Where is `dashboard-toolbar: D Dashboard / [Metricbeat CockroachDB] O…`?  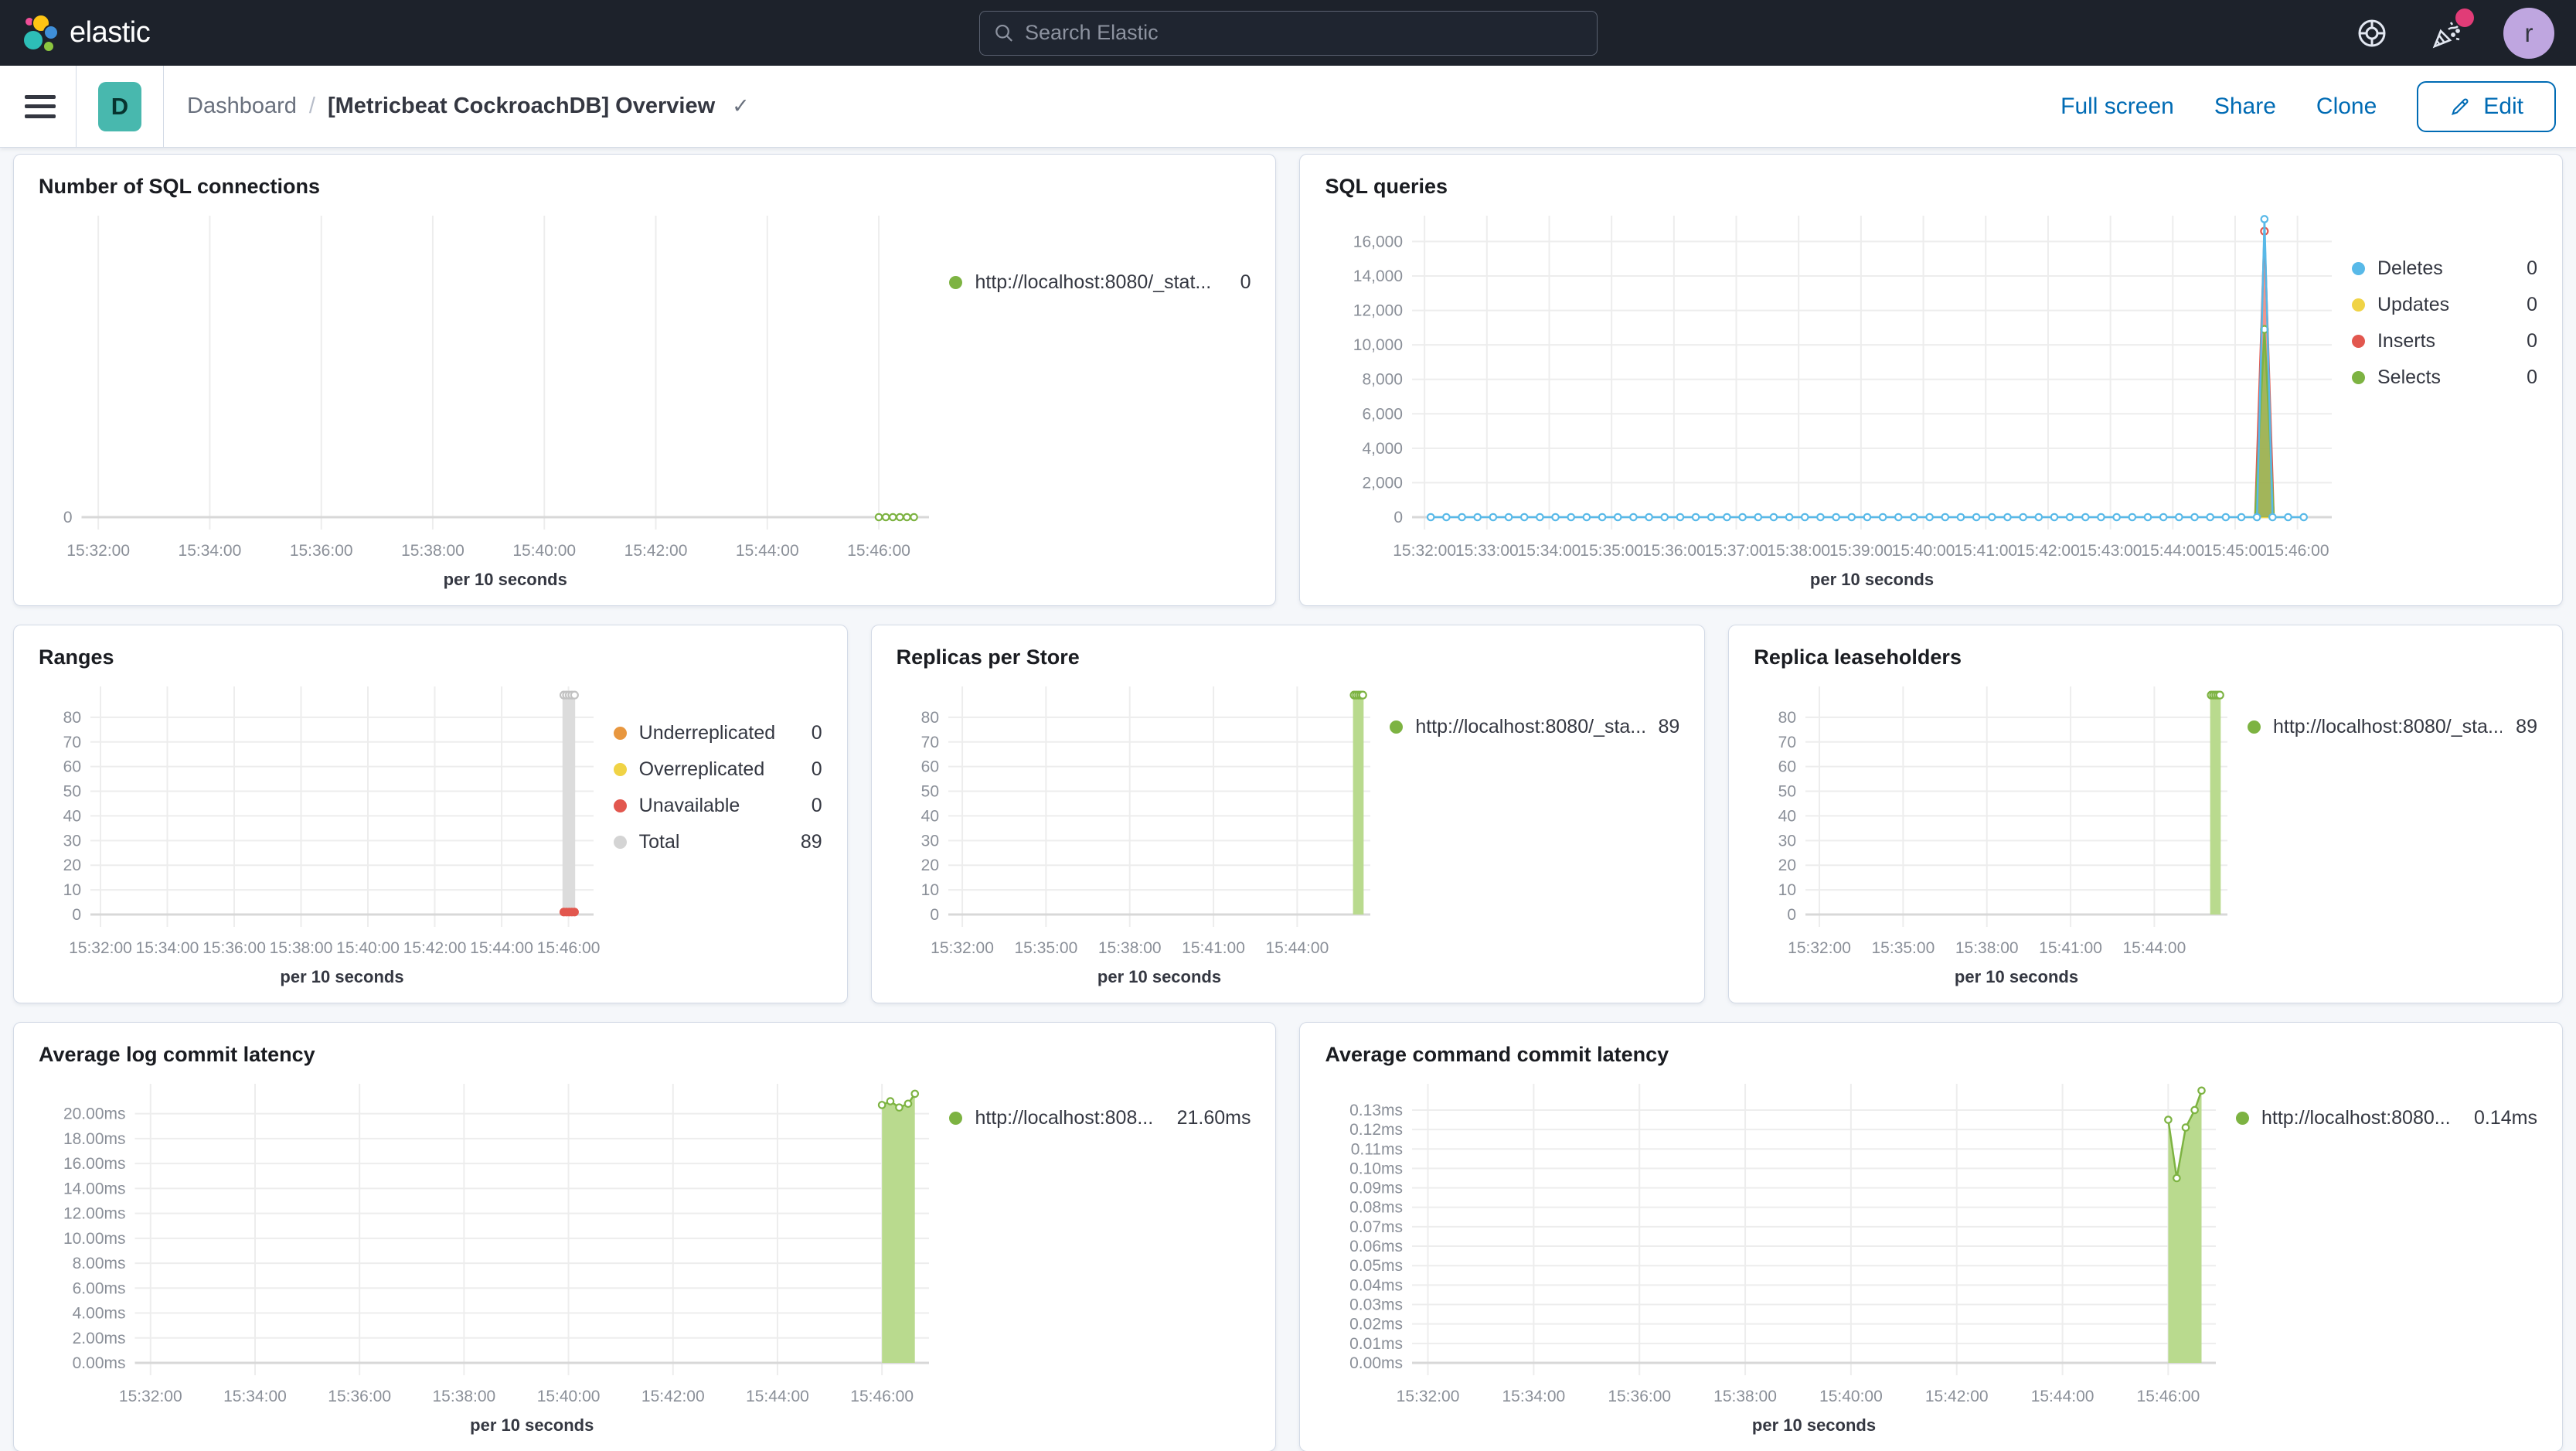 dashboard-toolbar: D Dashboard / [Metricbeat CockroachDB] O… is located at coordinates (1288, 106).